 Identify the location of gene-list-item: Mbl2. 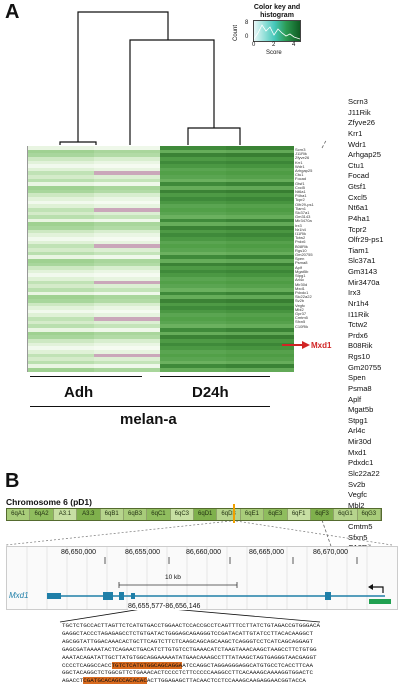
(356, 505).